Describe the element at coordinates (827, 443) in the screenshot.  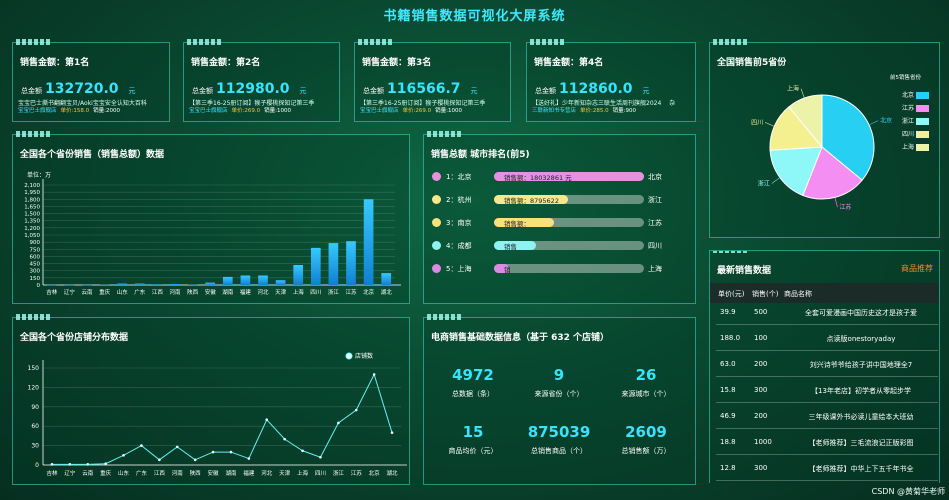
I see `table-row: 18.8 1000 【老师推荐】三毛流浪记正版彩图` at that location.